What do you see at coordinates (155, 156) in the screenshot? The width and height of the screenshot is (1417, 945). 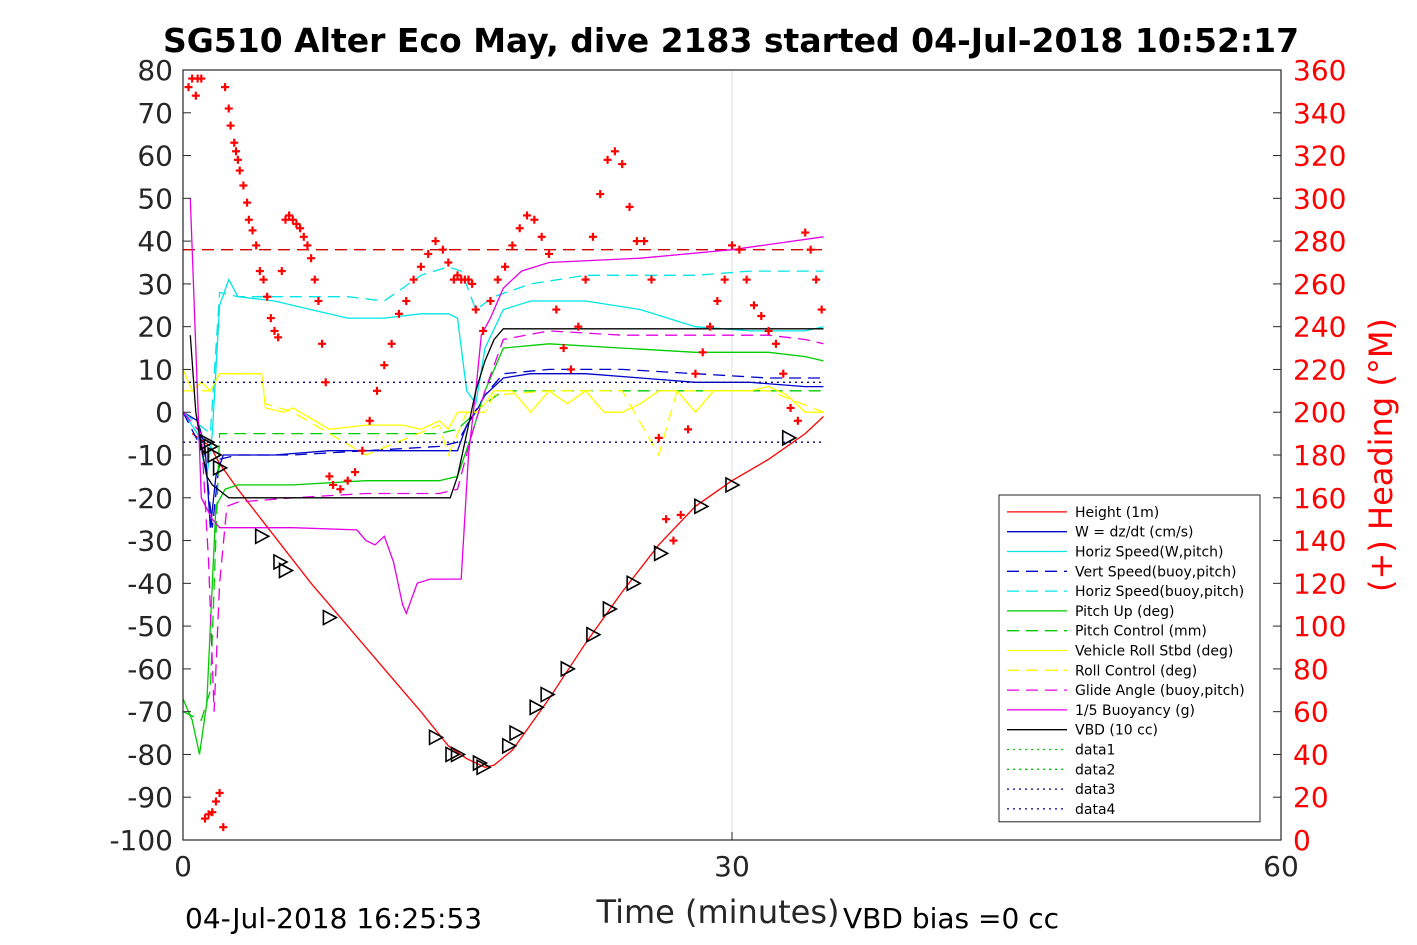 I see `left-tick-label: 60` at bounding box center [155, 156].